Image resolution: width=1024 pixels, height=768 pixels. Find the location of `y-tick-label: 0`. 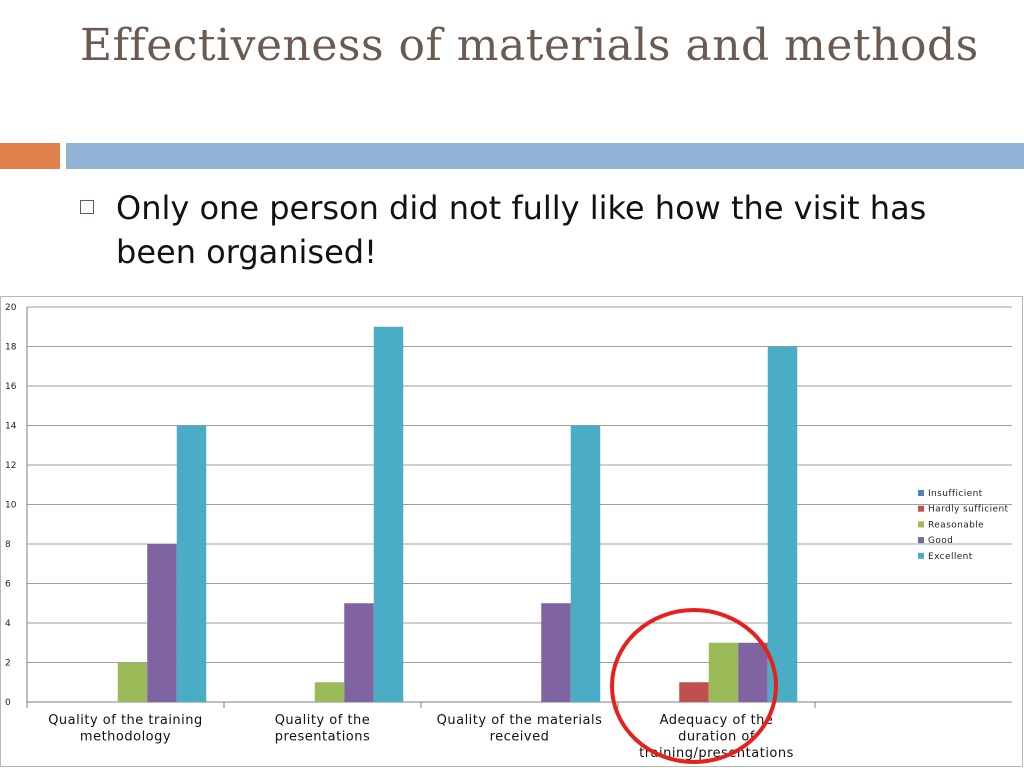

y-tick-label: 0 is located at coordinates (8, 703).